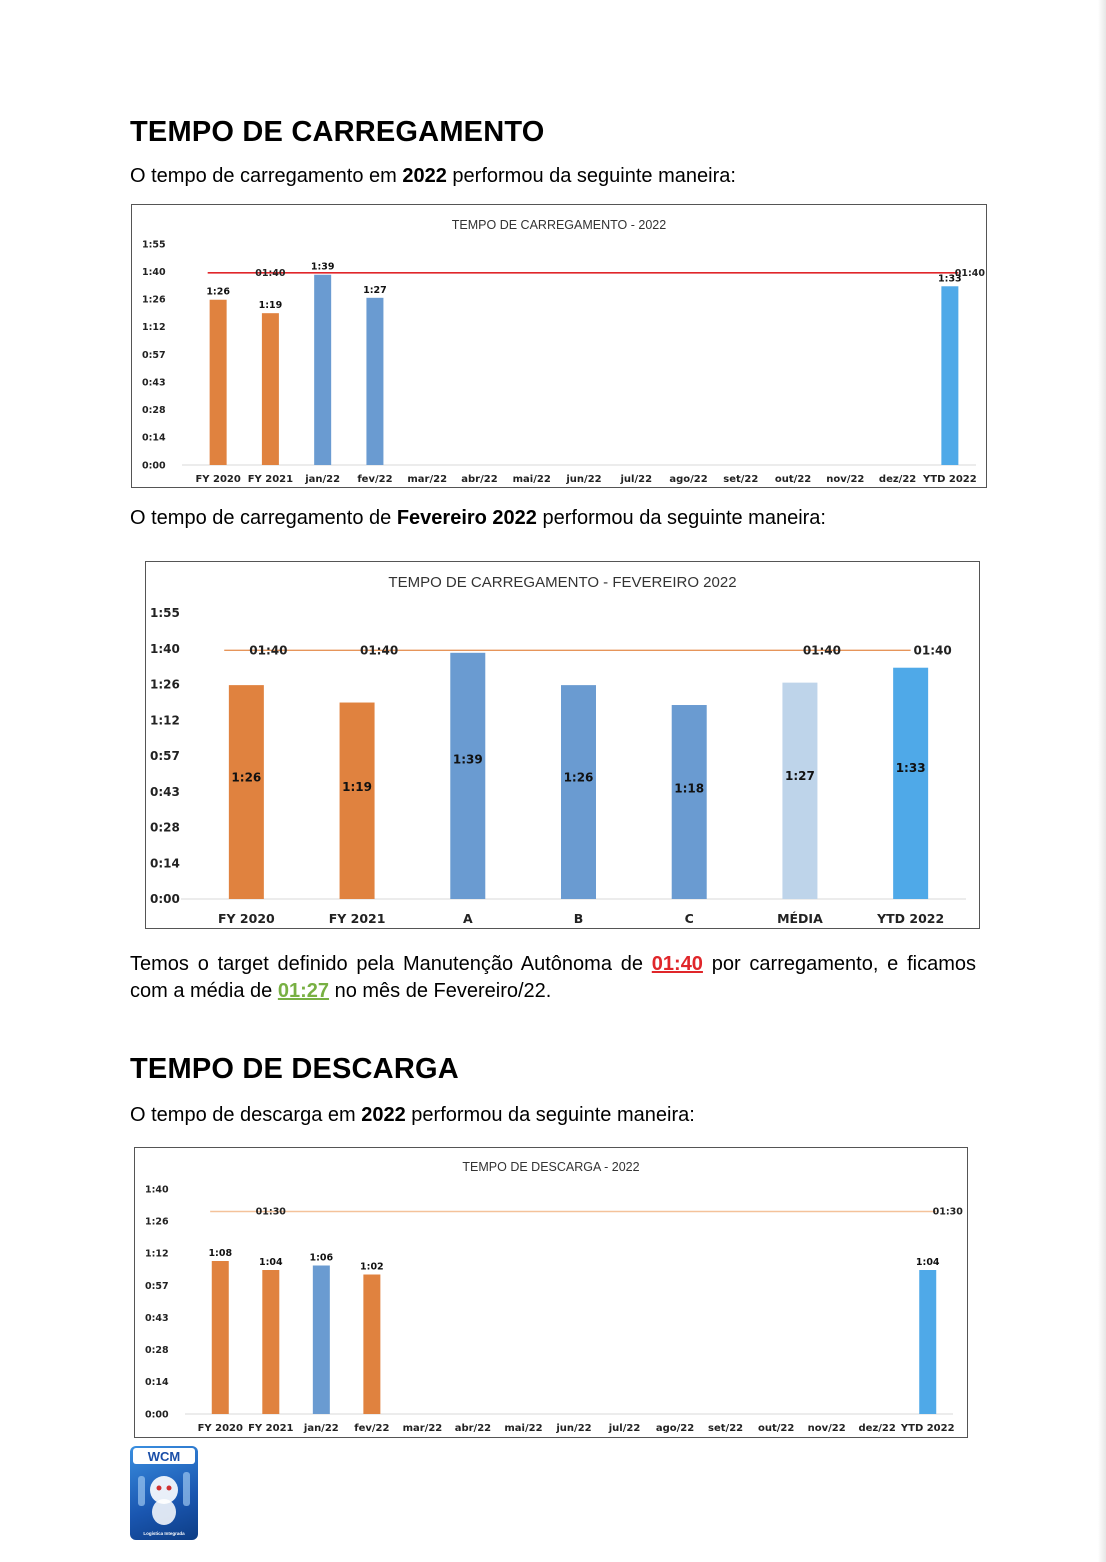 Image resolution: width=1106 pixels, height=1562 pixels. What do you see at coordinates (157, 1382) in the screenshot?
I see `y-tick-label: 0:14` at bounding box center [157, 1382].